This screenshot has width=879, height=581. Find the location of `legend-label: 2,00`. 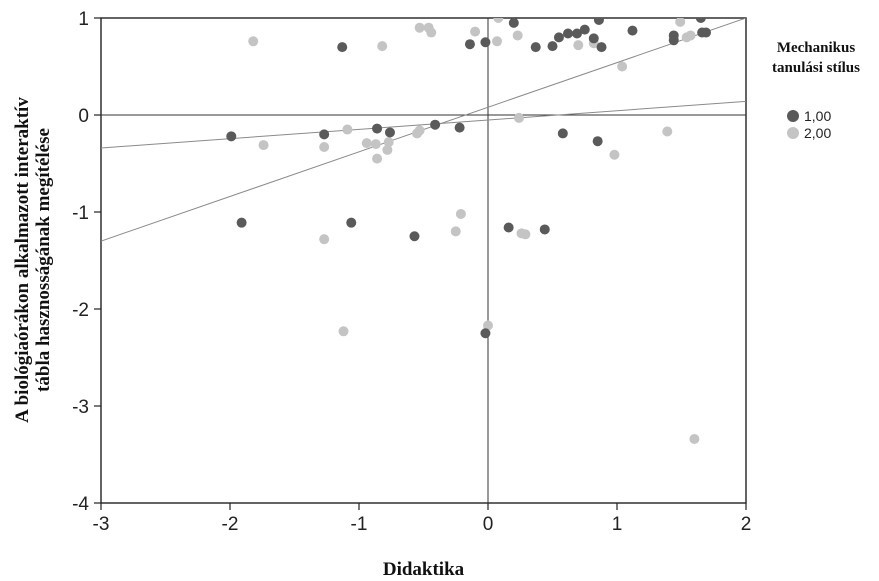

legend-label: 2,00 is located at coordinates (817, 133).